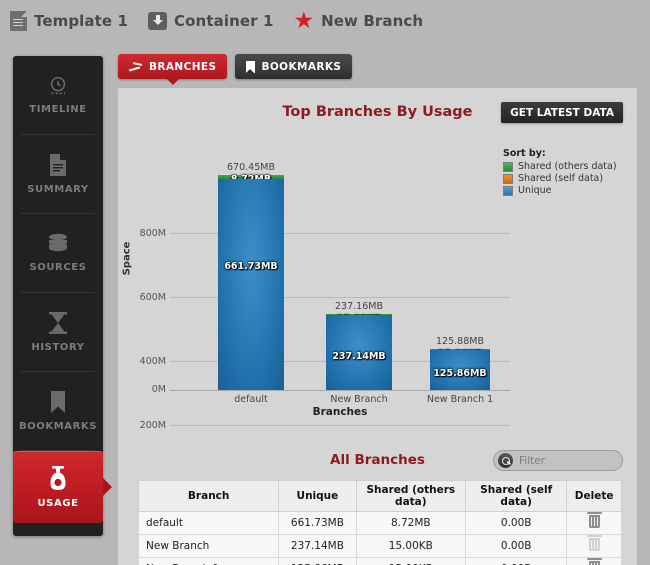  Describe the element at coordinates (127, 258) in the screenshot. I see `chart-y-axis-label: Space` at that location.